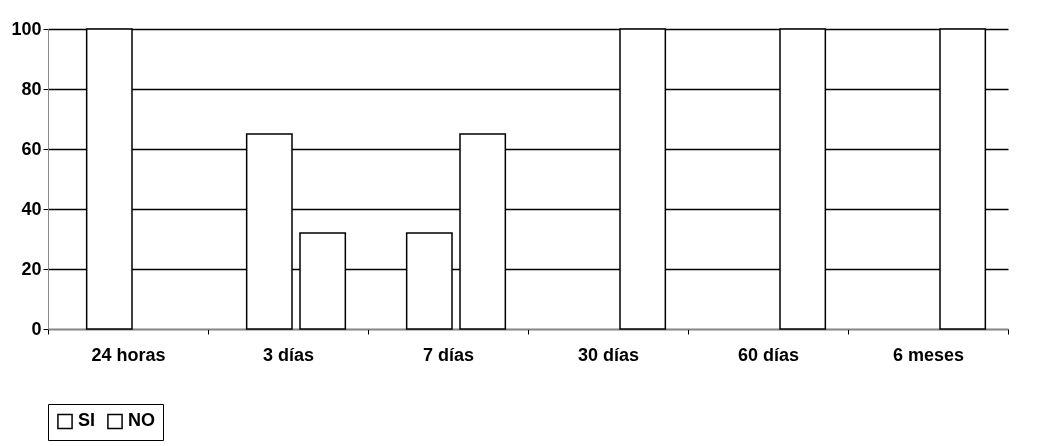 Image resolution: width=1050 pixels, height=446 pixels. I want to click on y-tick-label: 40, so click(31, 208).